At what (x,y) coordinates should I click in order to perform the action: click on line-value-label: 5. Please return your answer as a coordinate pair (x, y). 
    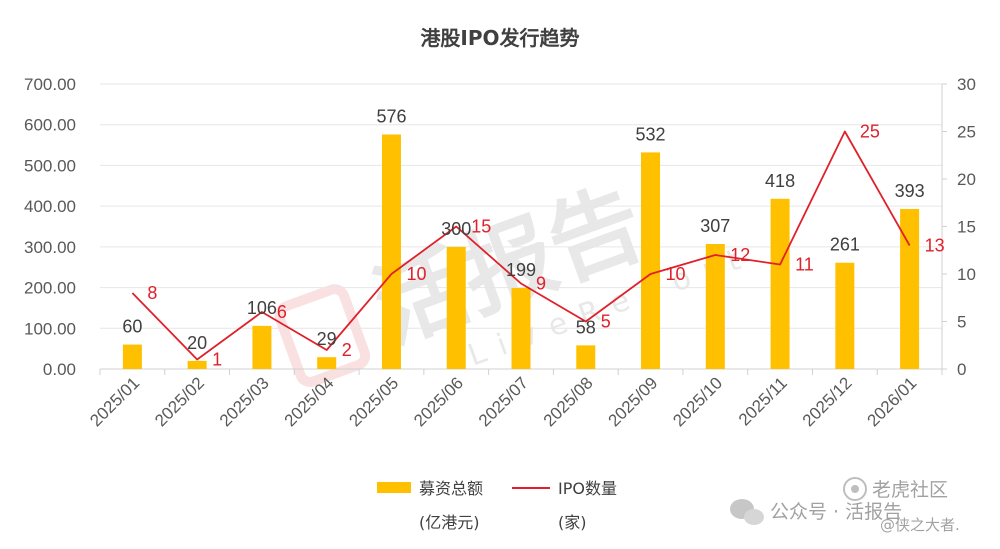
    Looking at the image, I should click on (606, 322).